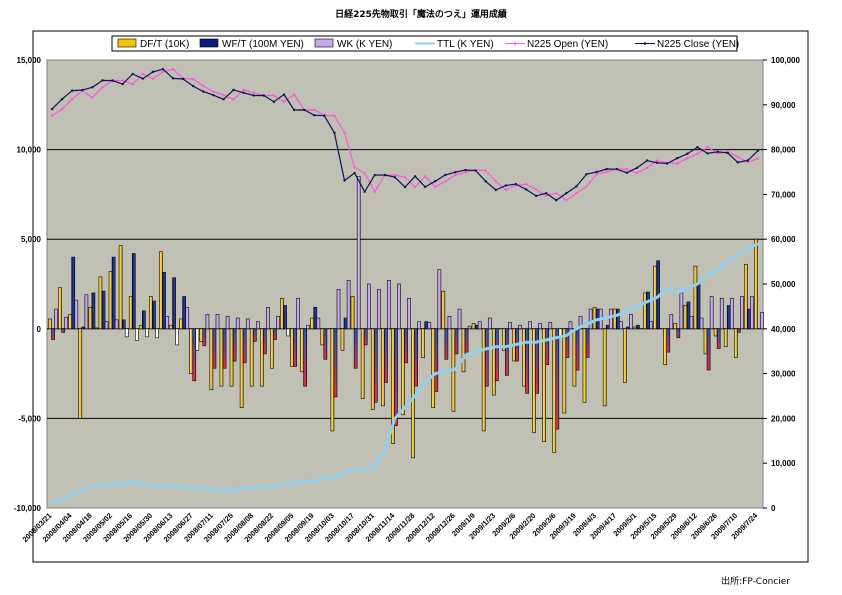 The image size is (842, 595). Describe the element at coordinates (28, 508) in the screenshot. I see `left-tick-label: -10,000` at that location.